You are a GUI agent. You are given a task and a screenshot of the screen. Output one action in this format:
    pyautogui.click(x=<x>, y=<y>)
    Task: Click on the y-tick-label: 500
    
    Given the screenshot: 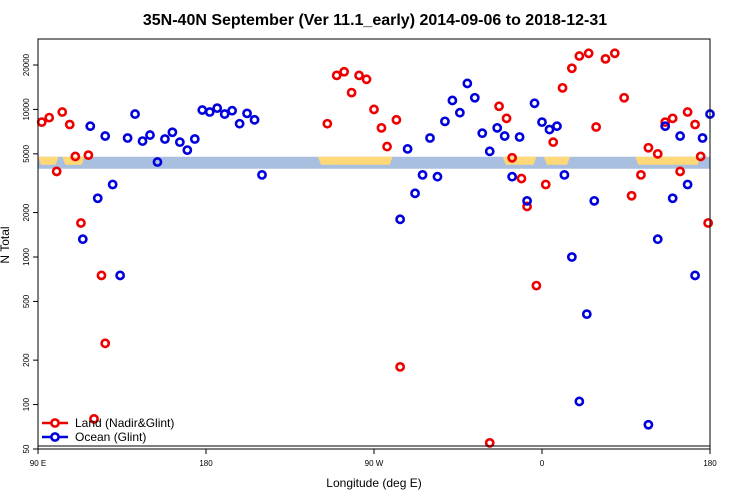 What is the action you would take?
    pyautogui.click(x=26, y=301)
    